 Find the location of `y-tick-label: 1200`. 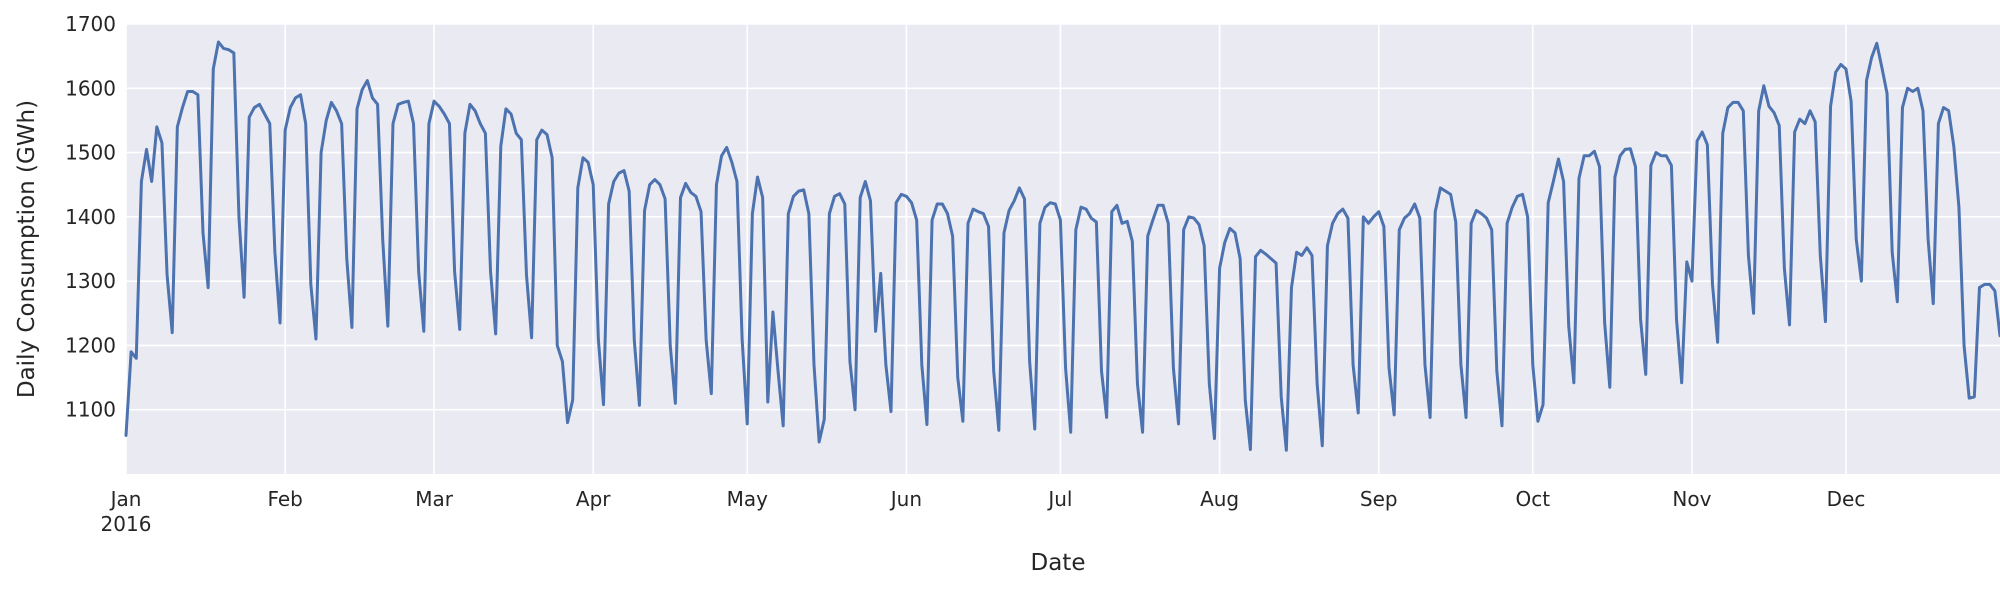

y-tick-label: 1200 is located at coordinates (90, 345).